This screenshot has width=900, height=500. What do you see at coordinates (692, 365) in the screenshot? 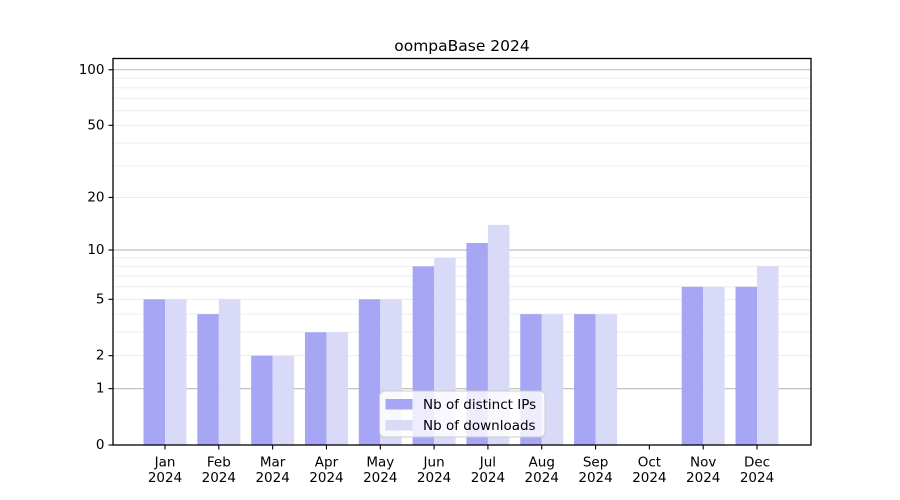
I see `bar-distinct-ips-nov` at bounding box center [692, 365].